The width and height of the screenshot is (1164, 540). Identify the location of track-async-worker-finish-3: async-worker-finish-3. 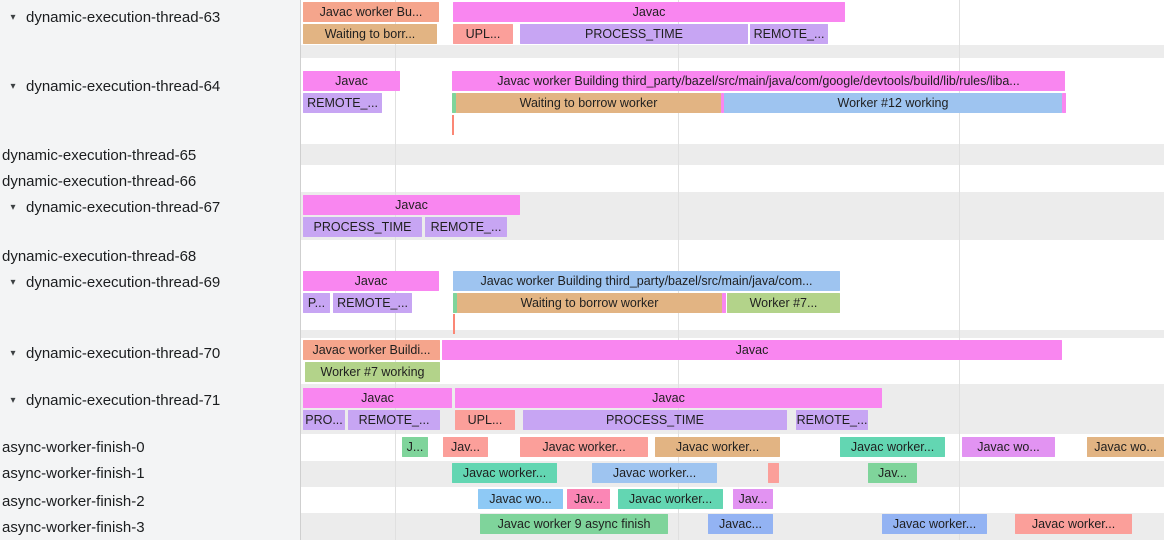
(149, 527).